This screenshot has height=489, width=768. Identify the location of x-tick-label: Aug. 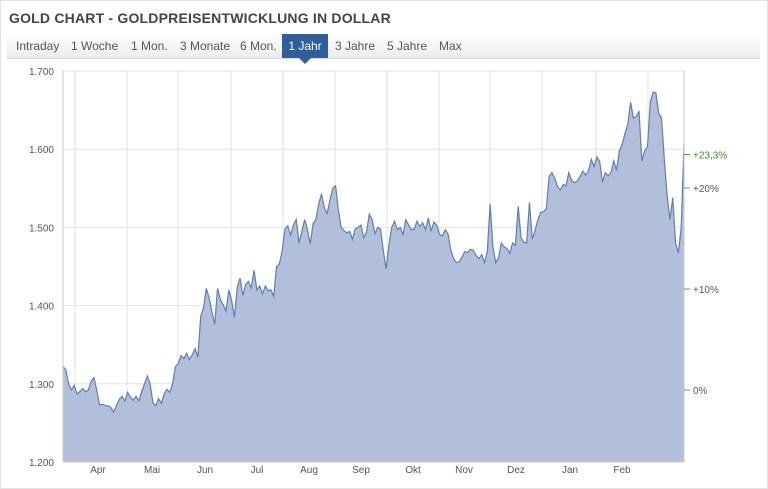
(309, 470).